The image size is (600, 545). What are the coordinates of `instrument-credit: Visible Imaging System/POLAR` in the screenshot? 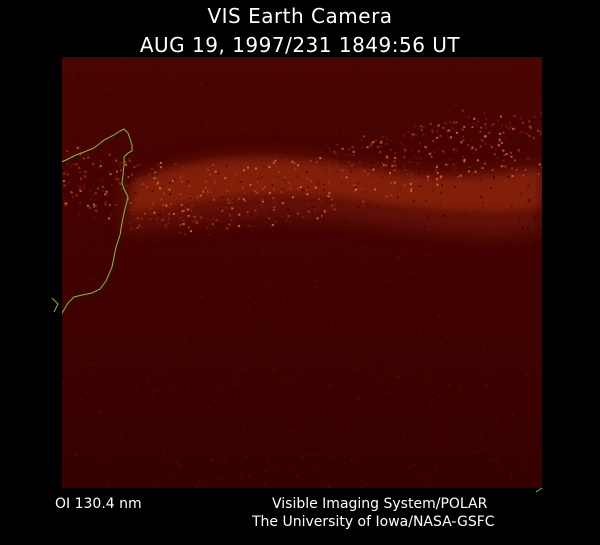 It's located at (380, 504).